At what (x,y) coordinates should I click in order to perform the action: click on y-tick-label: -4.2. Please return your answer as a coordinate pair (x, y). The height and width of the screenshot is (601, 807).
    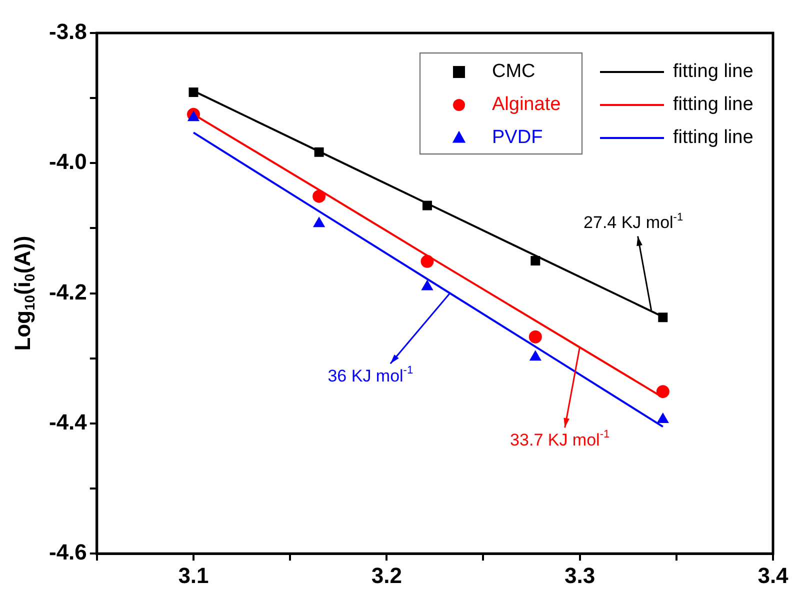
    Looking at the image, I should click on (67, 291).